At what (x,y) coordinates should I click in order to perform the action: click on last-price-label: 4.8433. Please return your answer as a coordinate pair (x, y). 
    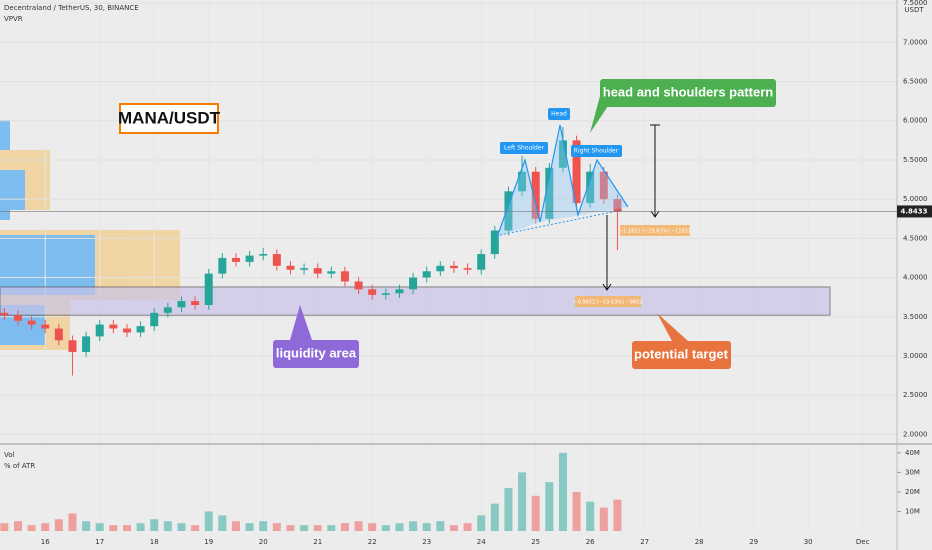
    Looking at the image, I should click on (913, 211).